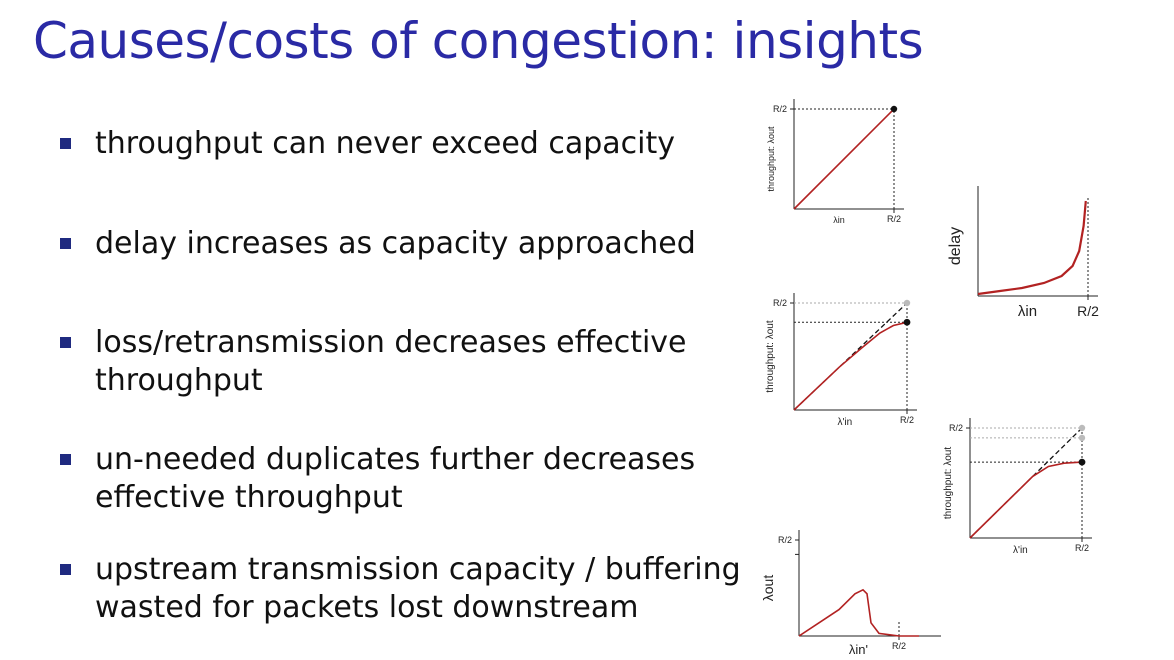  What do you see at coordinates (1082, 438) in the screenshot?
I see `intermediate-point` at bounding box center [1082, 438].